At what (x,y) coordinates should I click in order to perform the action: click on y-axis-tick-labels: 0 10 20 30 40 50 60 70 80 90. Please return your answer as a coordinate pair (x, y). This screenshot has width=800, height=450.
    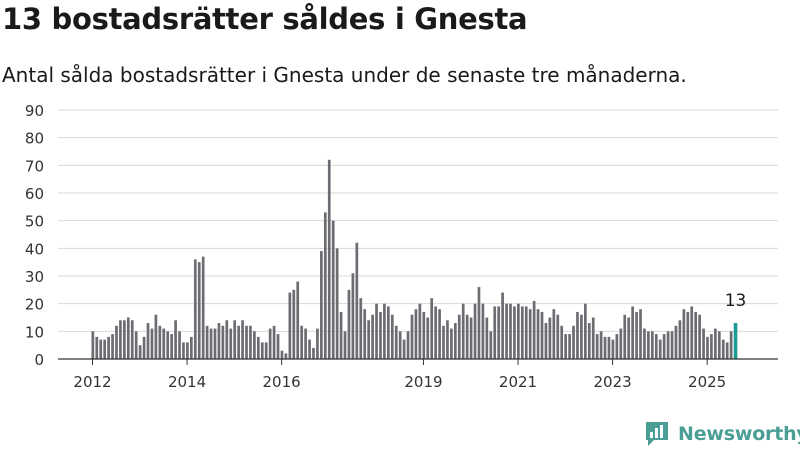
    Looking at the image, I should click on (34, 235).